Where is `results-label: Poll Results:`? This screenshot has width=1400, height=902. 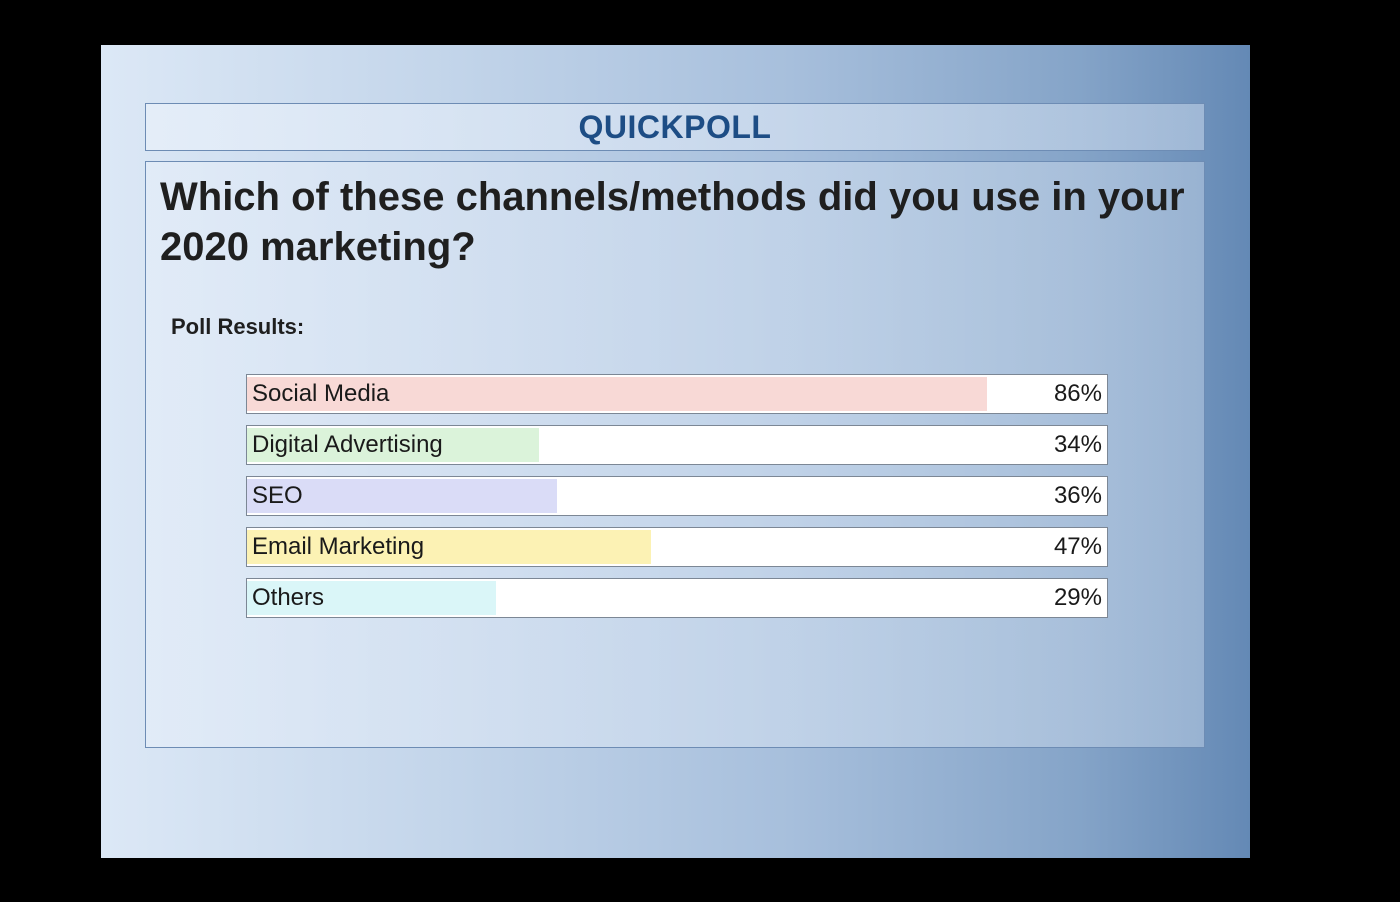
results-label: Poll Results: is located at coordinates (238, 326).